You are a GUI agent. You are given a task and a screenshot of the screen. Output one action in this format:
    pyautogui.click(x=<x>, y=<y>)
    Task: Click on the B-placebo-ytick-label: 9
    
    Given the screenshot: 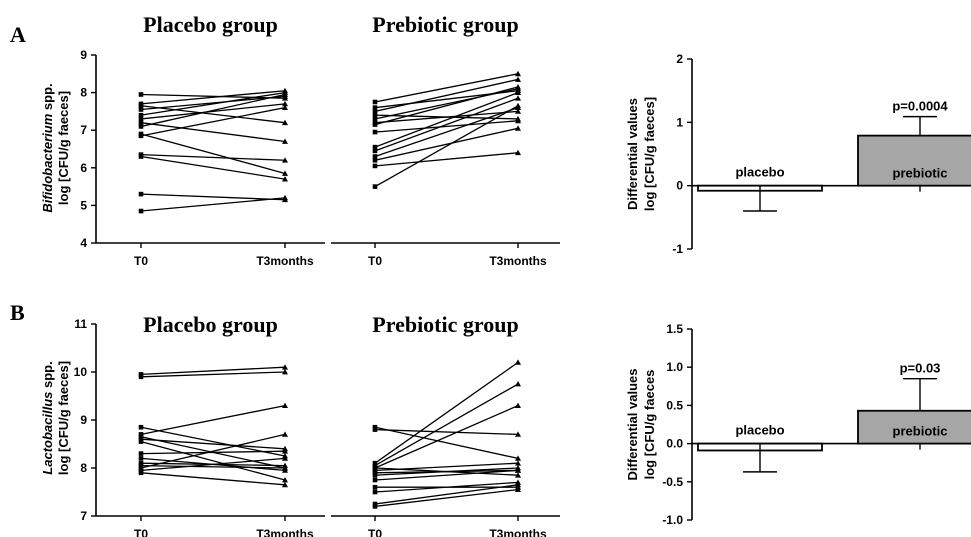 What is the action you would take?
    pyautogui.click(x=83, y=420)
    